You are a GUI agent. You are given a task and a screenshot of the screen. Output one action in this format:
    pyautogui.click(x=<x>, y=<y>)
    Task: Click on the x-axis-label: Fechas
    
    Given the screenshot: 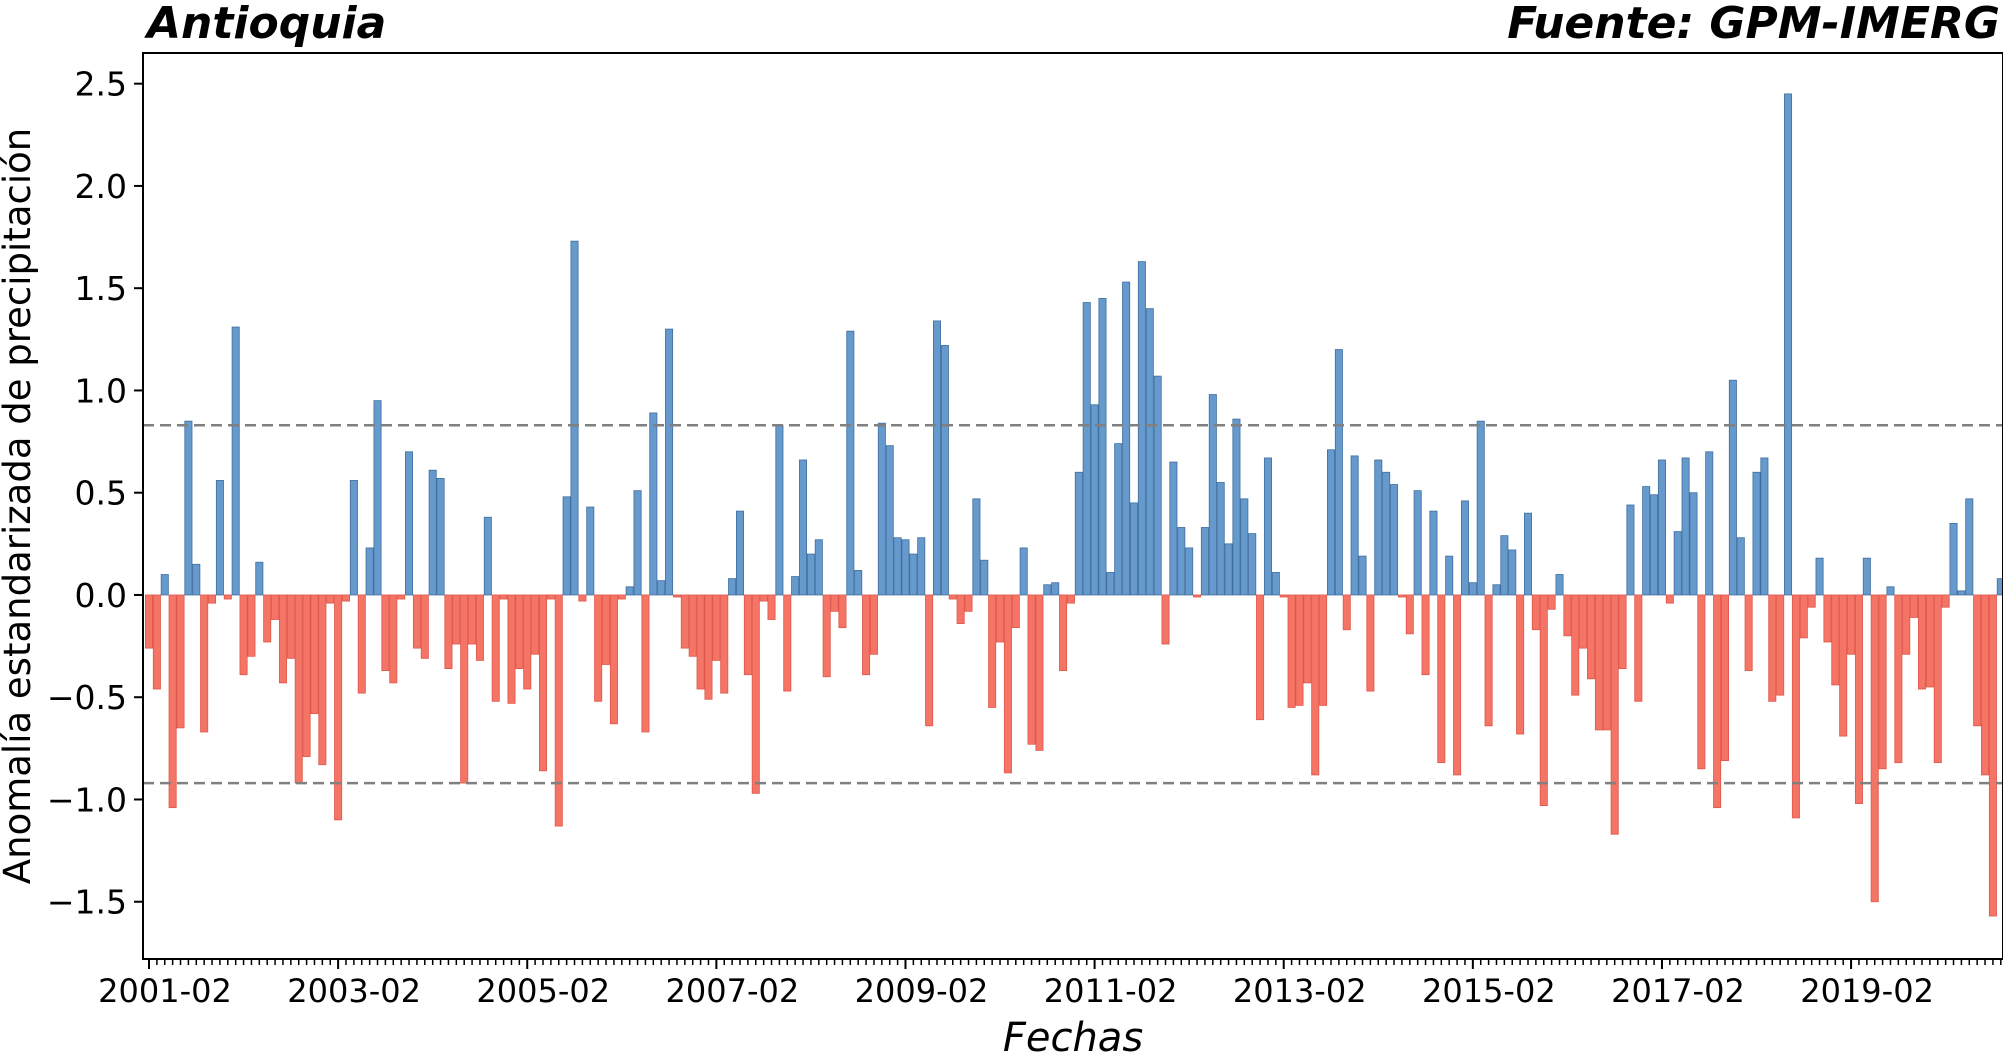 What is the action you would take?
    pyautogui.click(x=1073, y=1038)
    